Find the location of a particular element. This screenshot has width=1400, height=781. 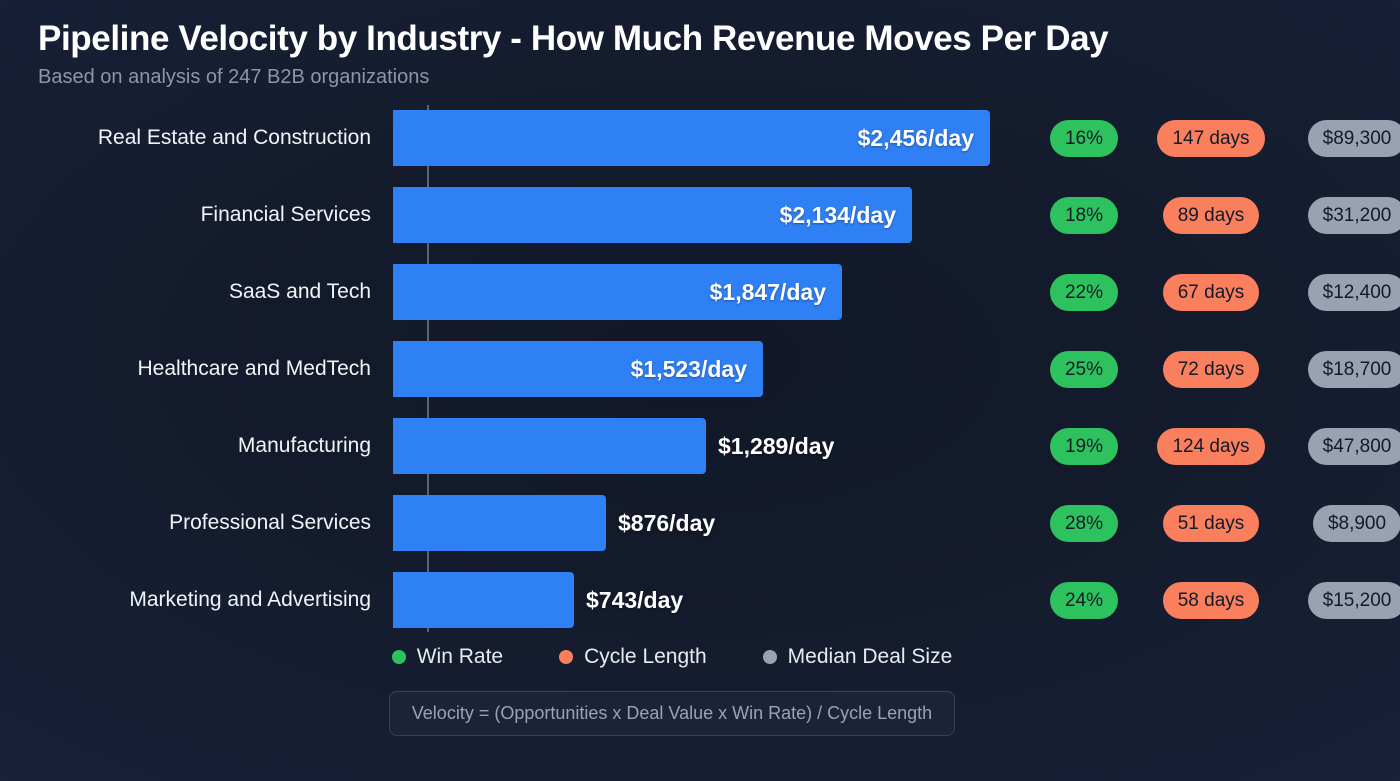

metric-badges: 24% 58 days $15,200 is located at coordinates (1220, 600).